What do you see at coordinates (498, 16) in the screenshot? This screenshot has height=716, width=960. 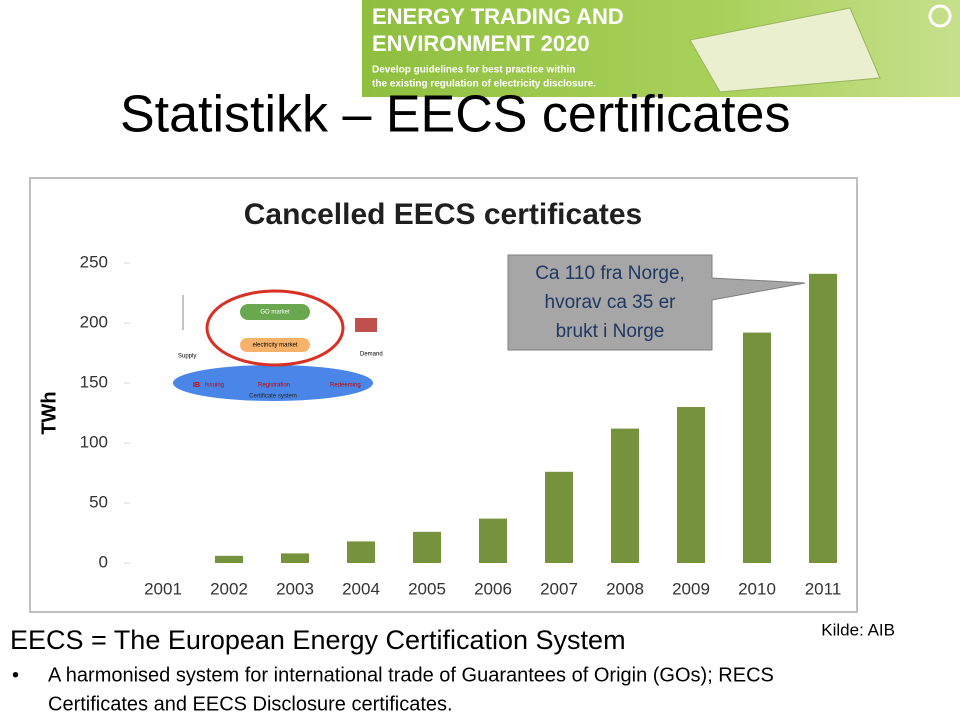 I see `banner-title: ENERGY TRADING AND` at bounding box center [498, 16].